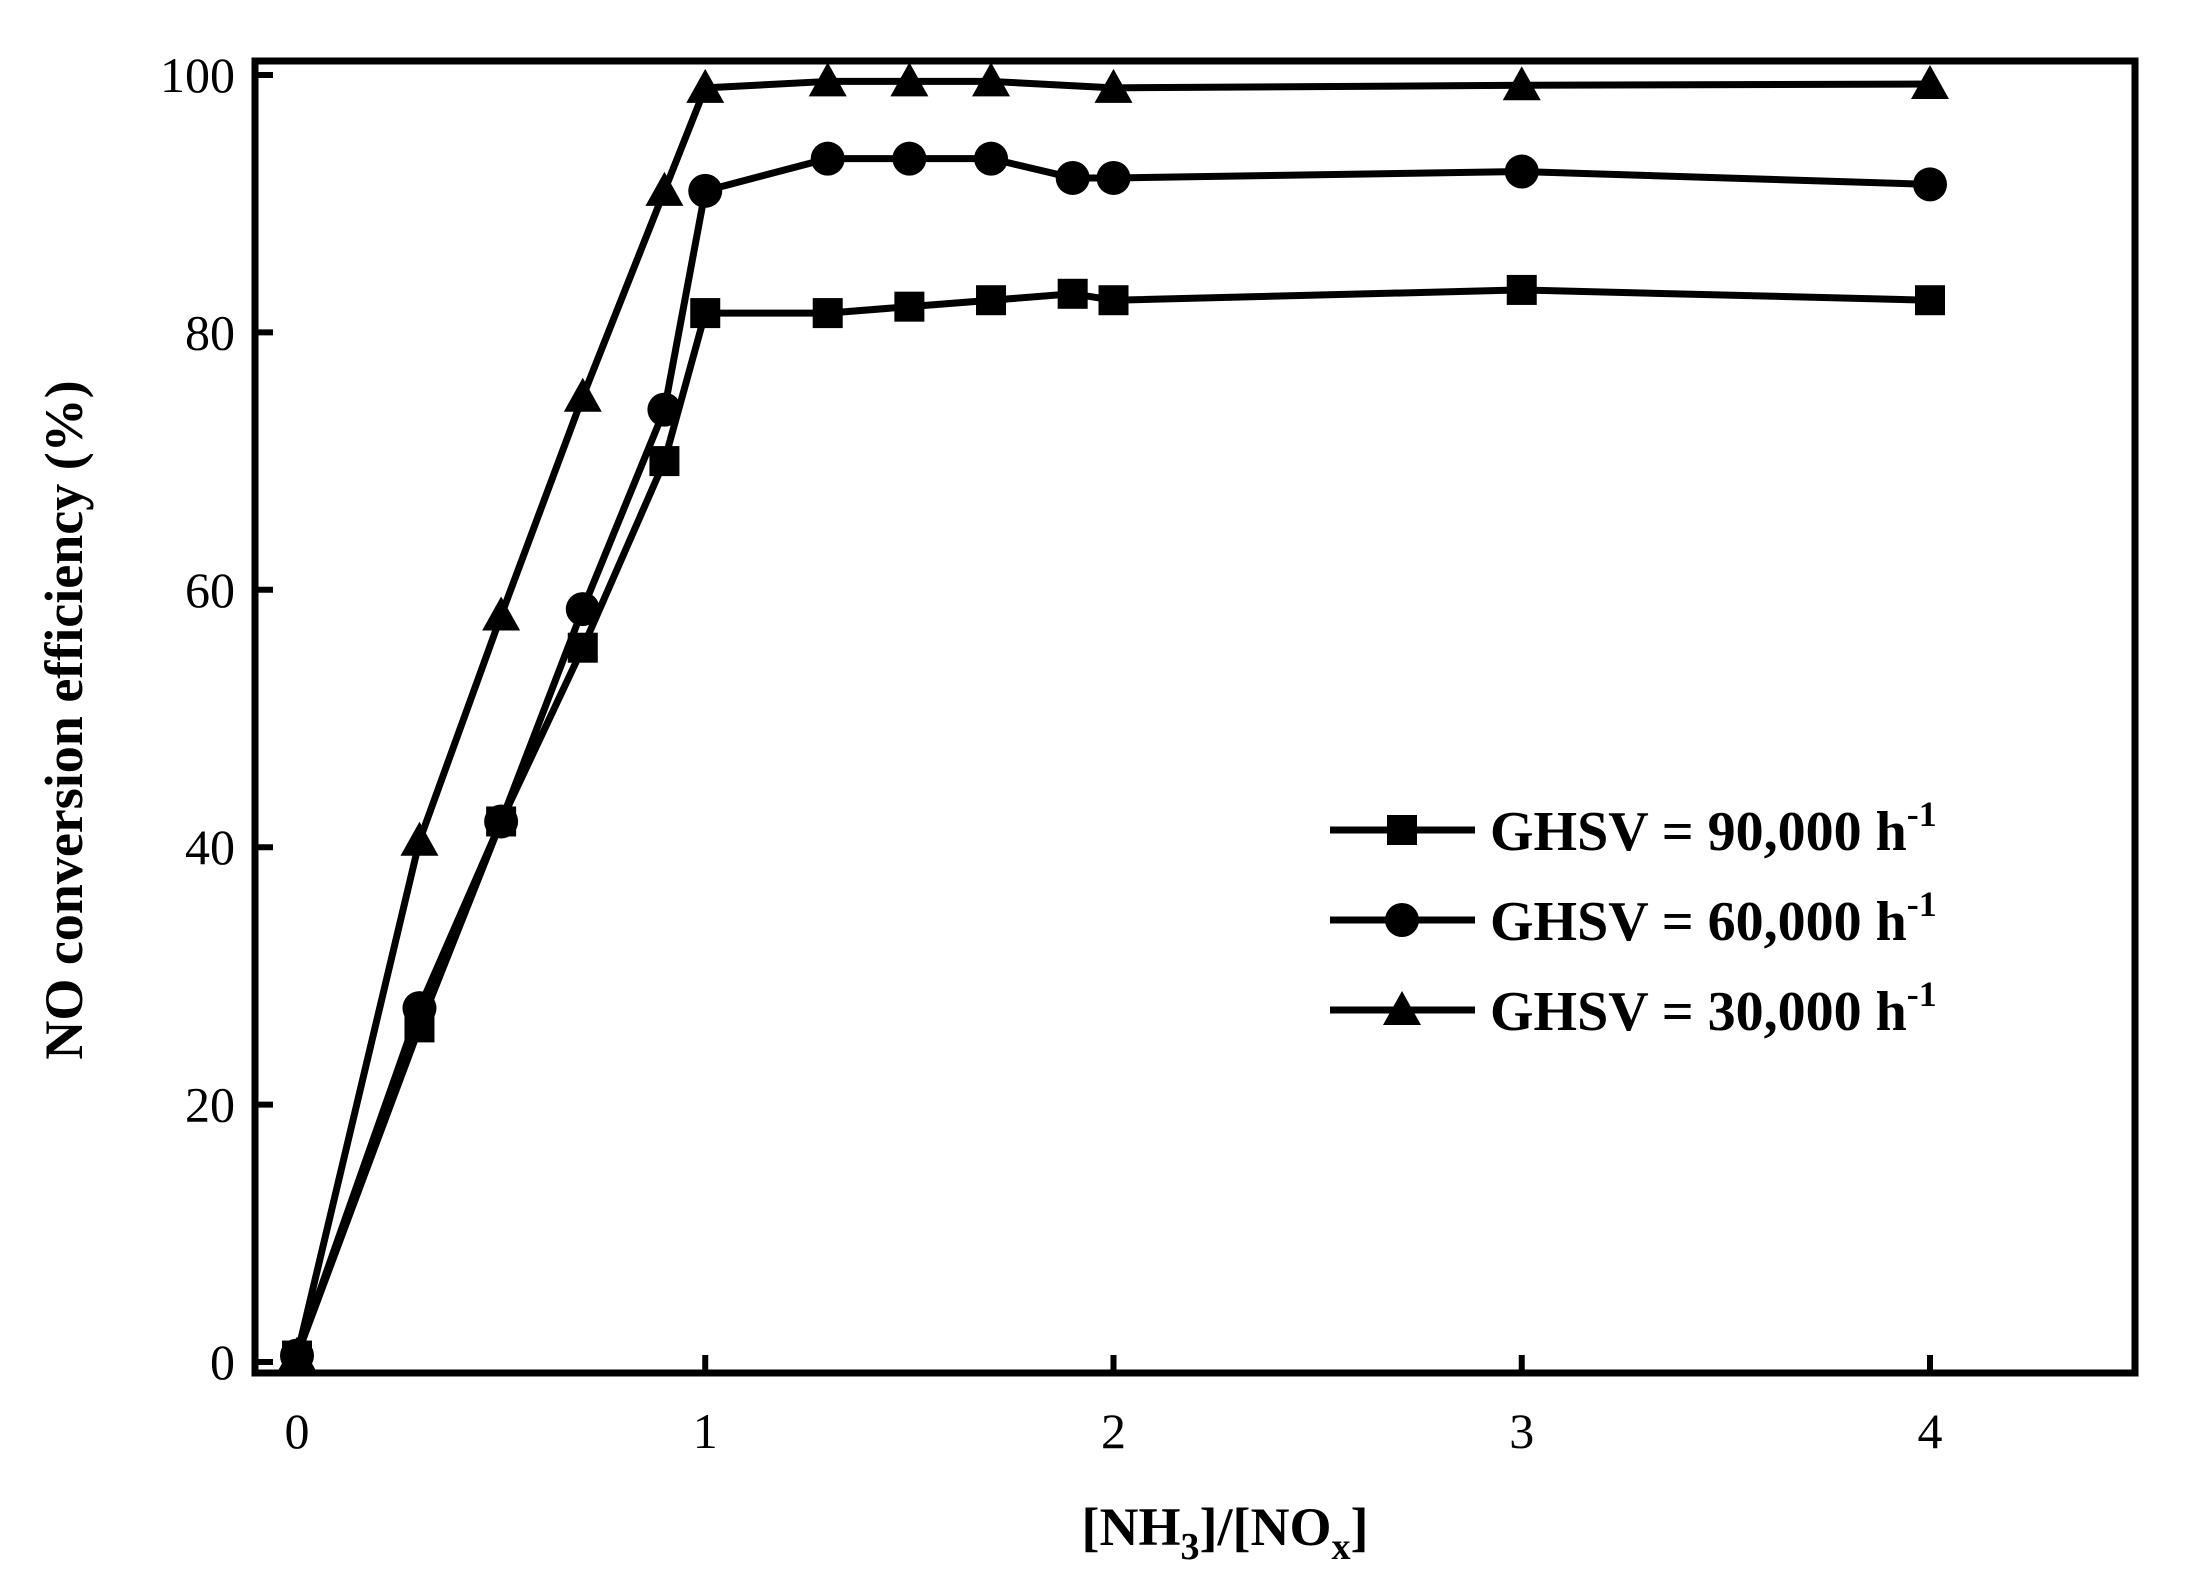 This screenshot has width=2193, height=1590. What do you see at coordinates (1930, 1431) in the screenshot?
I see `x-tick-label: 4` at bounding box center [1930, 1431].